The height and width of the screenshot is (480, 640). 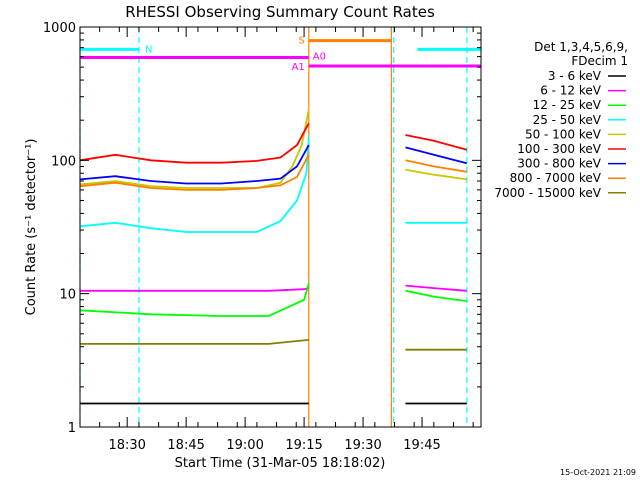 What do you see at coordinates (559, 149) in the screenshot?
I see `legend-entry: 100 - 300 keV` at bounding box center [559, 149].